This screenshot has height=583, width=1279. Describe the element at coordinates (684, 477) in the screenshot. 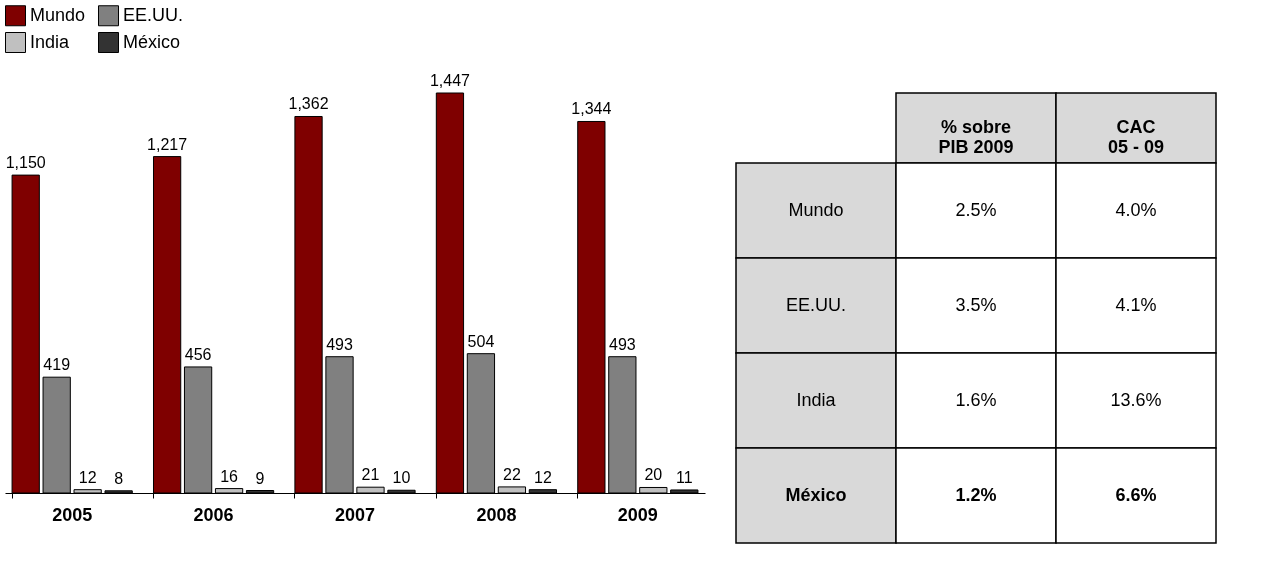

I see `data-label: 11` at that location.